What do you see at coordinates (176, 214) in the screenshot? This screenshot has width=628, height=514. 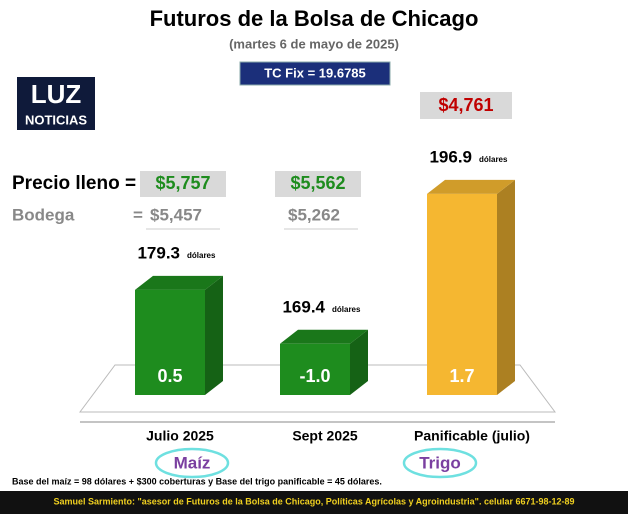 I see `warehouse-price: $5,457` at bounding box center [176, 214].